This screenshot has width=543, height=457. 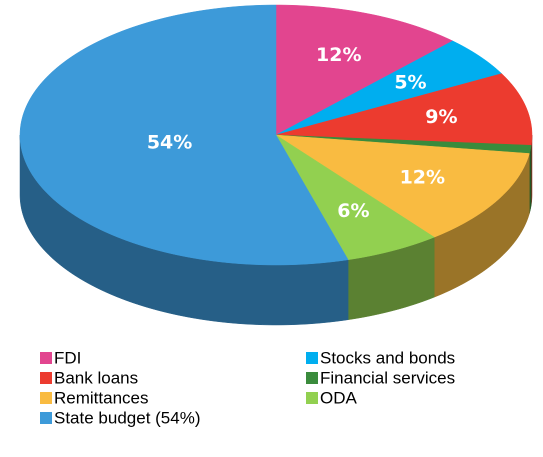 I want to click on legend-label: Stocks and bonds, so click(x=387, y=357).